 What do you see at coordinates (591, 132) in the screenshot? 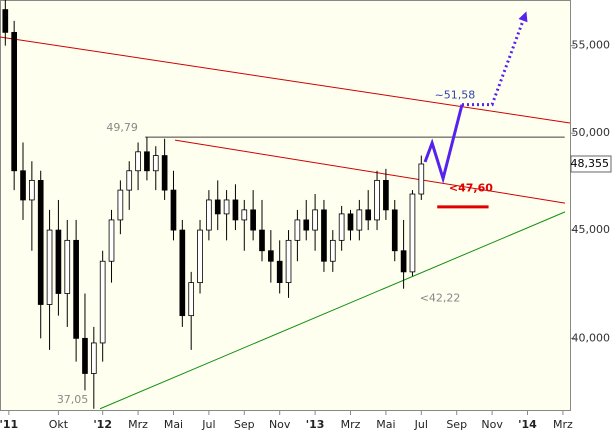
I see `y-tick-label: 50,000` at bounding box center [591, 132].